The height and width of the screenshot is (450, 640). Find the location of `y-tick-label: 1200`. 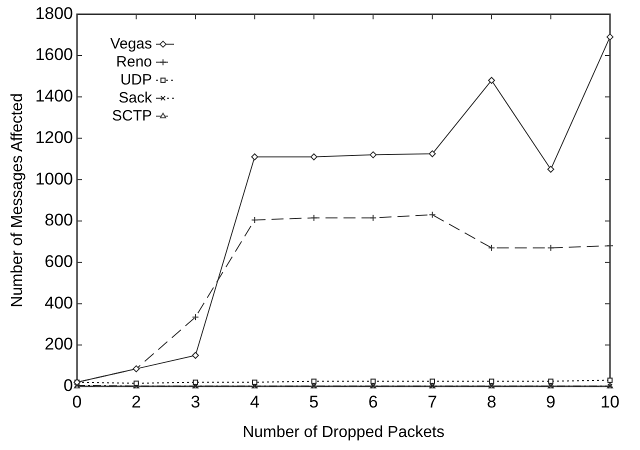

y-tick-label: 1200 is located at coordinates (54, 137).